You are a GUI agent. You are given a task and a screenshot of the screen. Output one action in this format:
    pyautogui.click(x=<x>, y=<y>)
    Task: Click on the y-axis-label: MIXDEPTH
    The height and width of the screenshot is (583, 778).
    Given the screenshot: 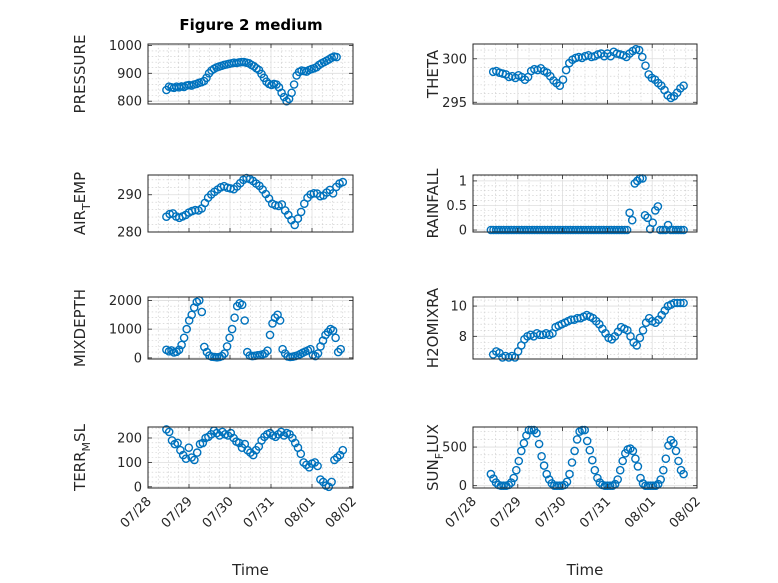 What is the action you would take?
    pyautogui.click(x=80, y=328)
    